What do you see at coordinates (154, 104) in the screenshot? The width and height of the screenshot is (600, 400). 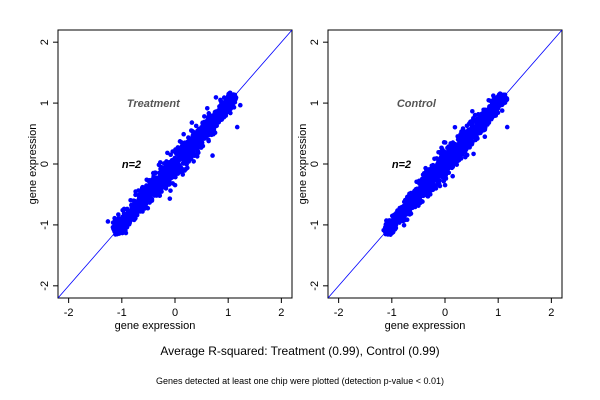 I see `group-label: Treatment` at bounding box center [154, 104].